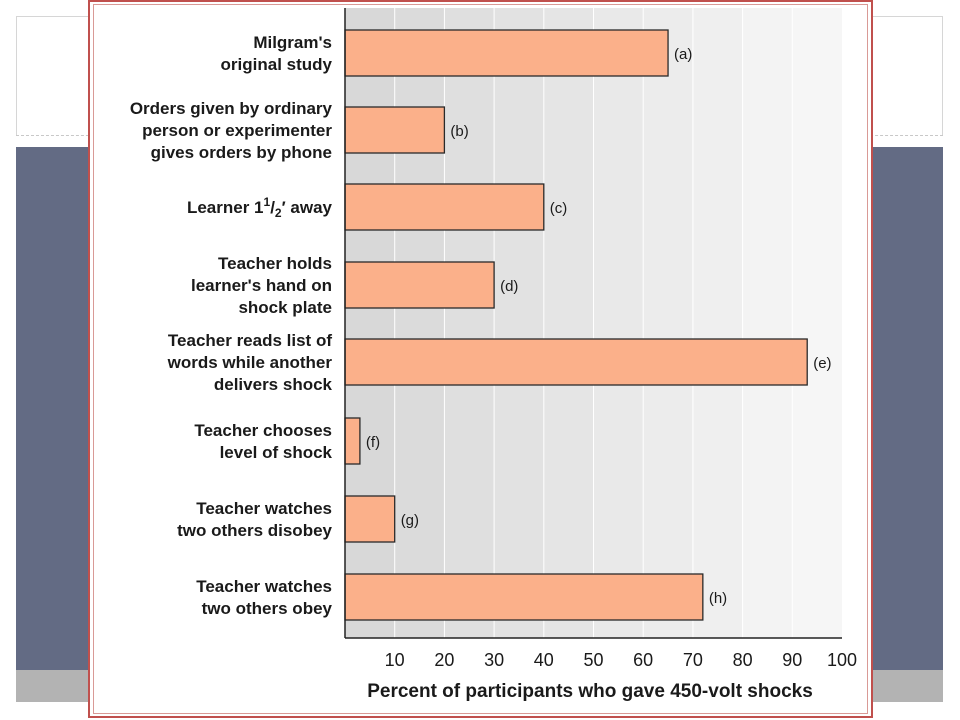 This screenshot has height=720, width=960. I want to click on category-label-7-line-2: two others disobey, so click(254, 530).